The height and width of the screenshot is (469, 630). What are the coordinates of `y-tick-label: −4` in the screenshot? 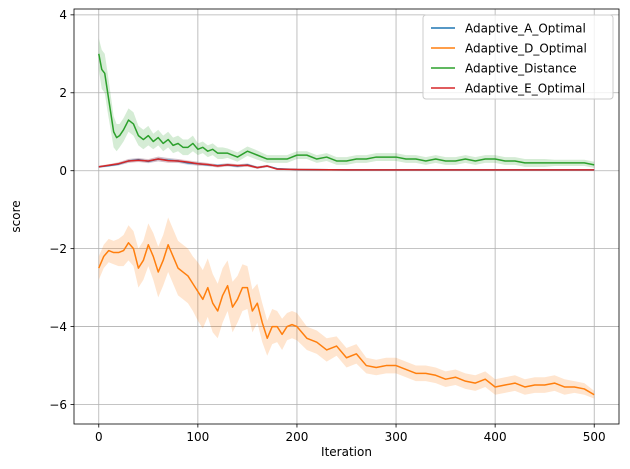 It's located at (58, 327).